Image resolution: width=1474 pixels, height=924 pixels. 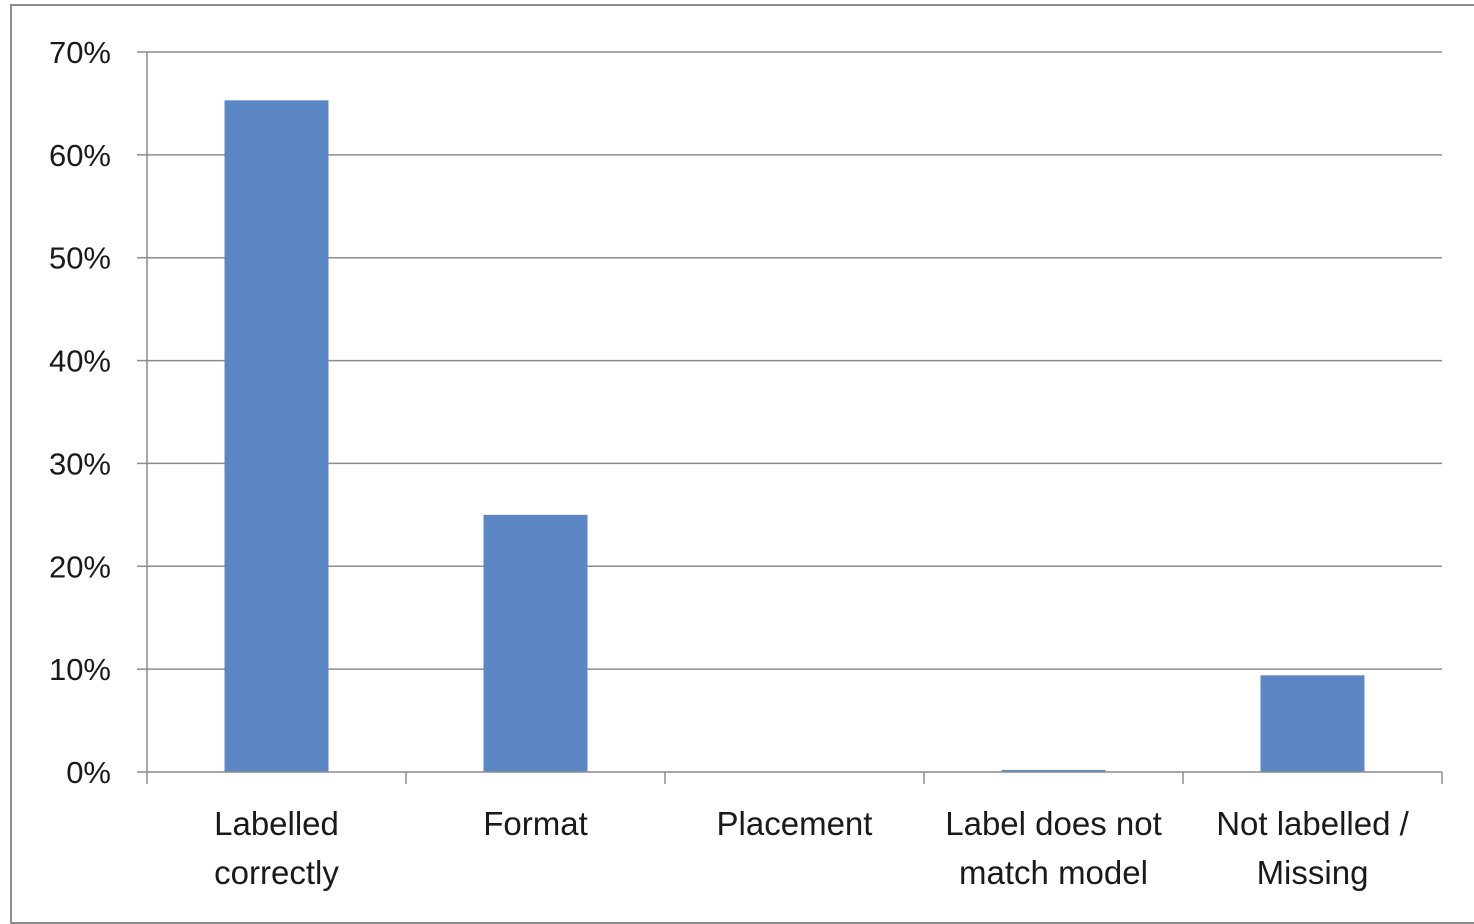 I want to click on x-tick-label: Labelled, so click(x=276, y=823).